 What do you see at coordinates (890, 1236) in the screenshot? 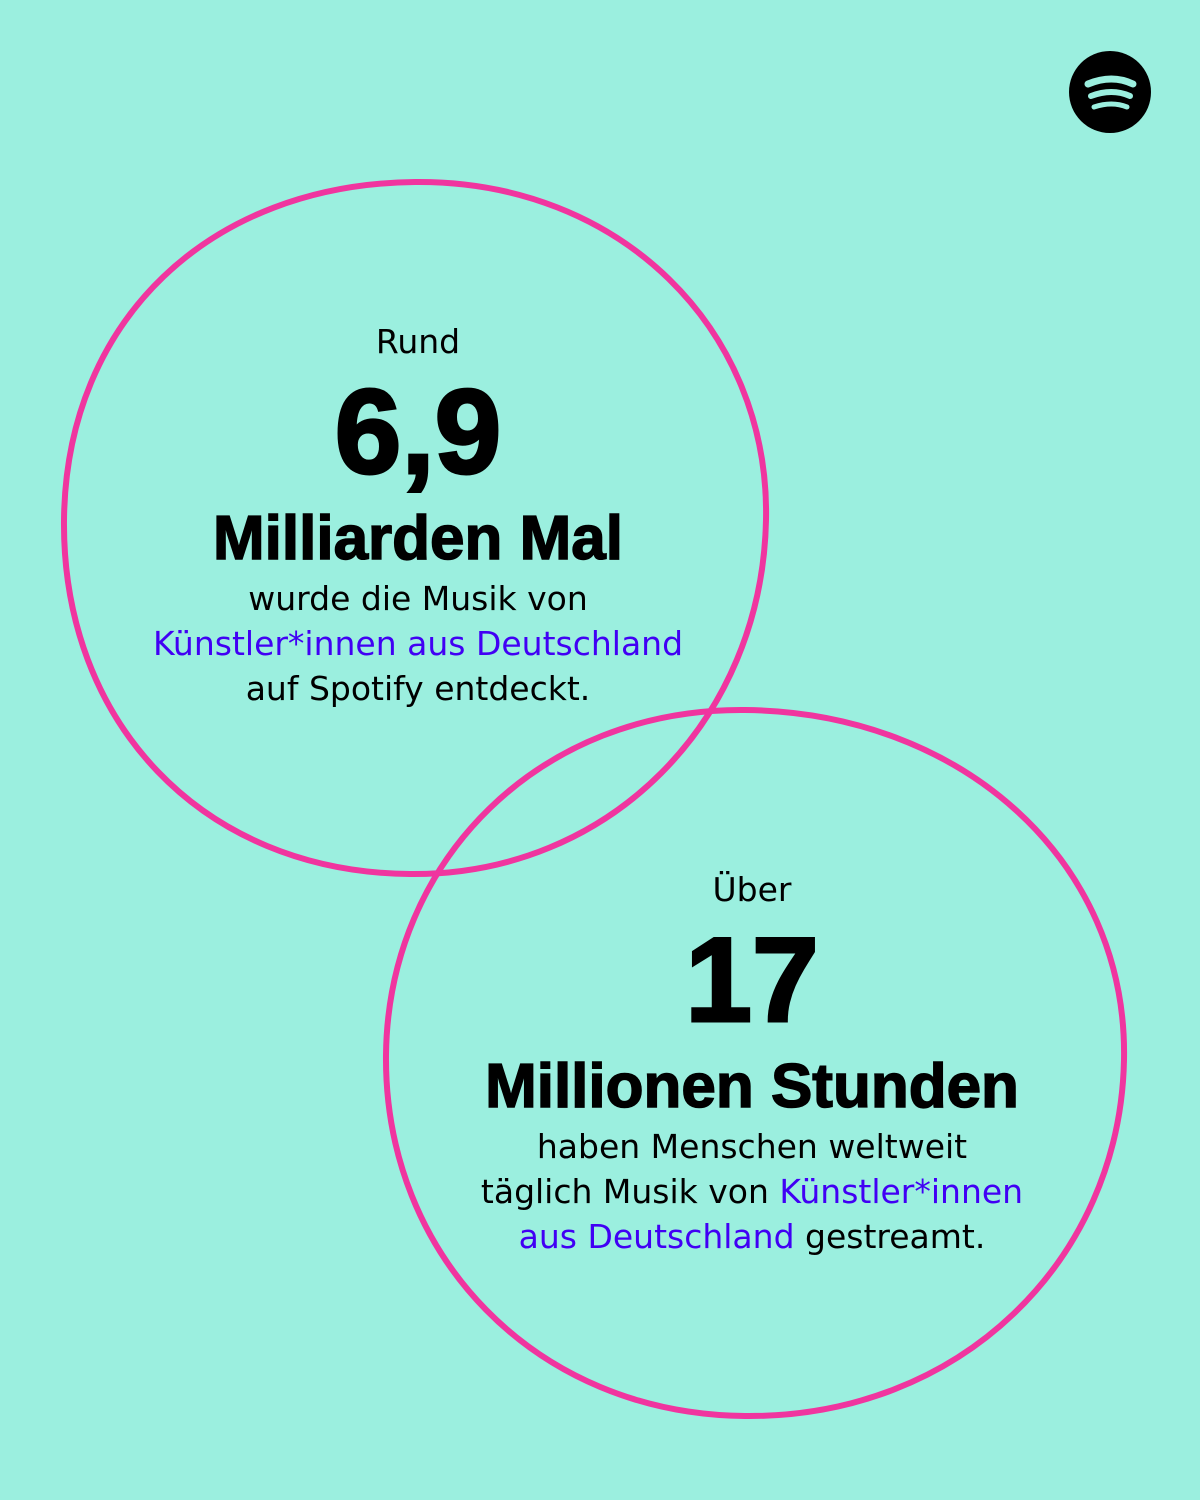
I see `stat2-line3-text: gestreamt.` at bounding box center [890, 1236].